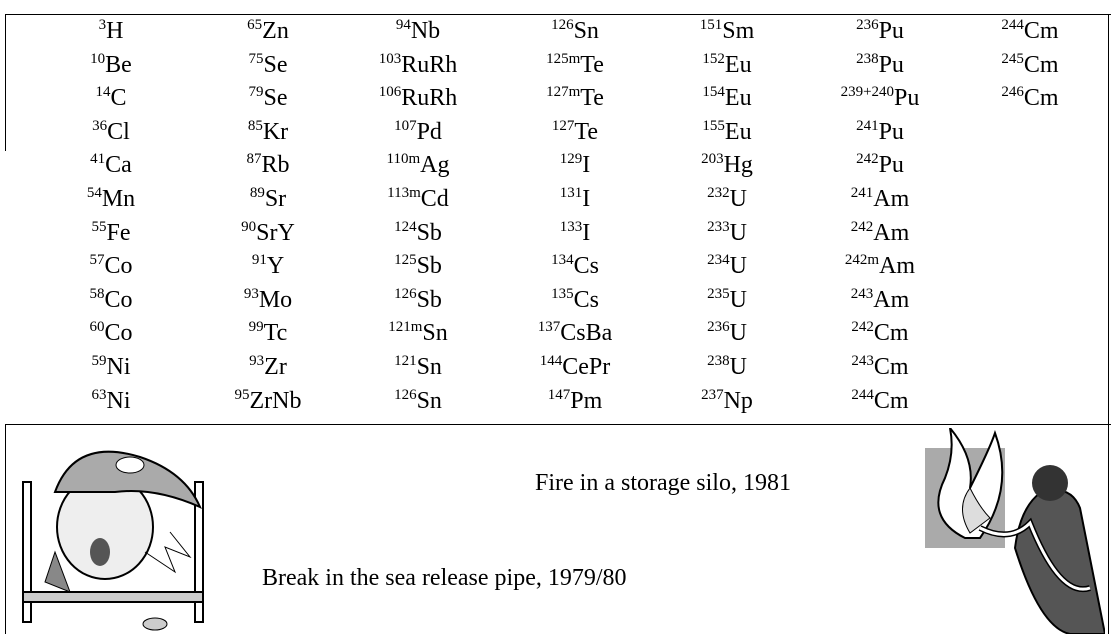  What do you see at coordinates (867, 92) in the screenshot?
I see `mass-number: 239+240` at bounding box center [867, 92].